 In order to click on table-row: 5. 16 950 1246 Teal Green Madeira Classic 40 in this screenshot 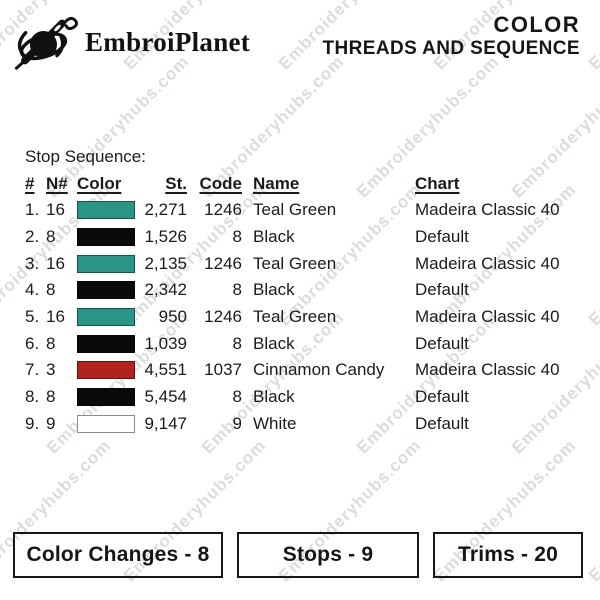, I will do `click(305, 317)`.